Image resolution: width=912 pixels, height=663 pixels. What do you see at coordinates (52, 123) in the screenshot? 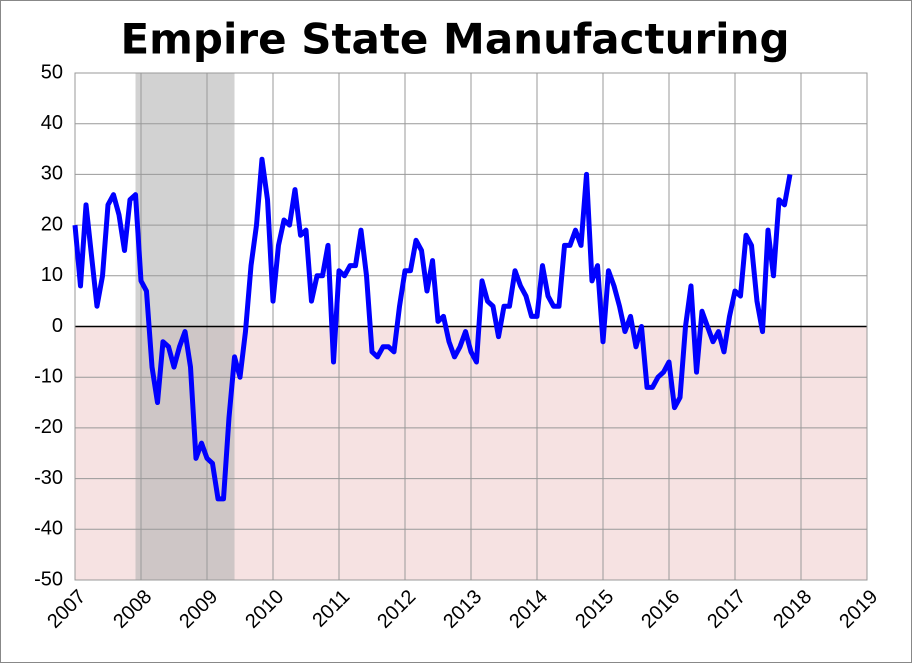
I see `y-tick-label: 40` at bounding box center [52, 123].